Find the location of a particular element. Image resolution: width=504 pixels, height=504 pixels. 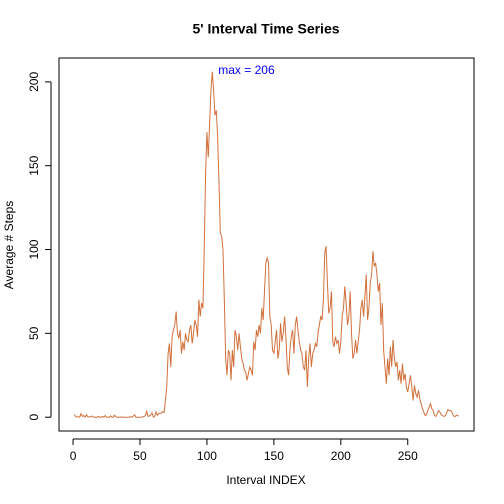

x-tick-label: 50 is located at coordinates (140, 456).